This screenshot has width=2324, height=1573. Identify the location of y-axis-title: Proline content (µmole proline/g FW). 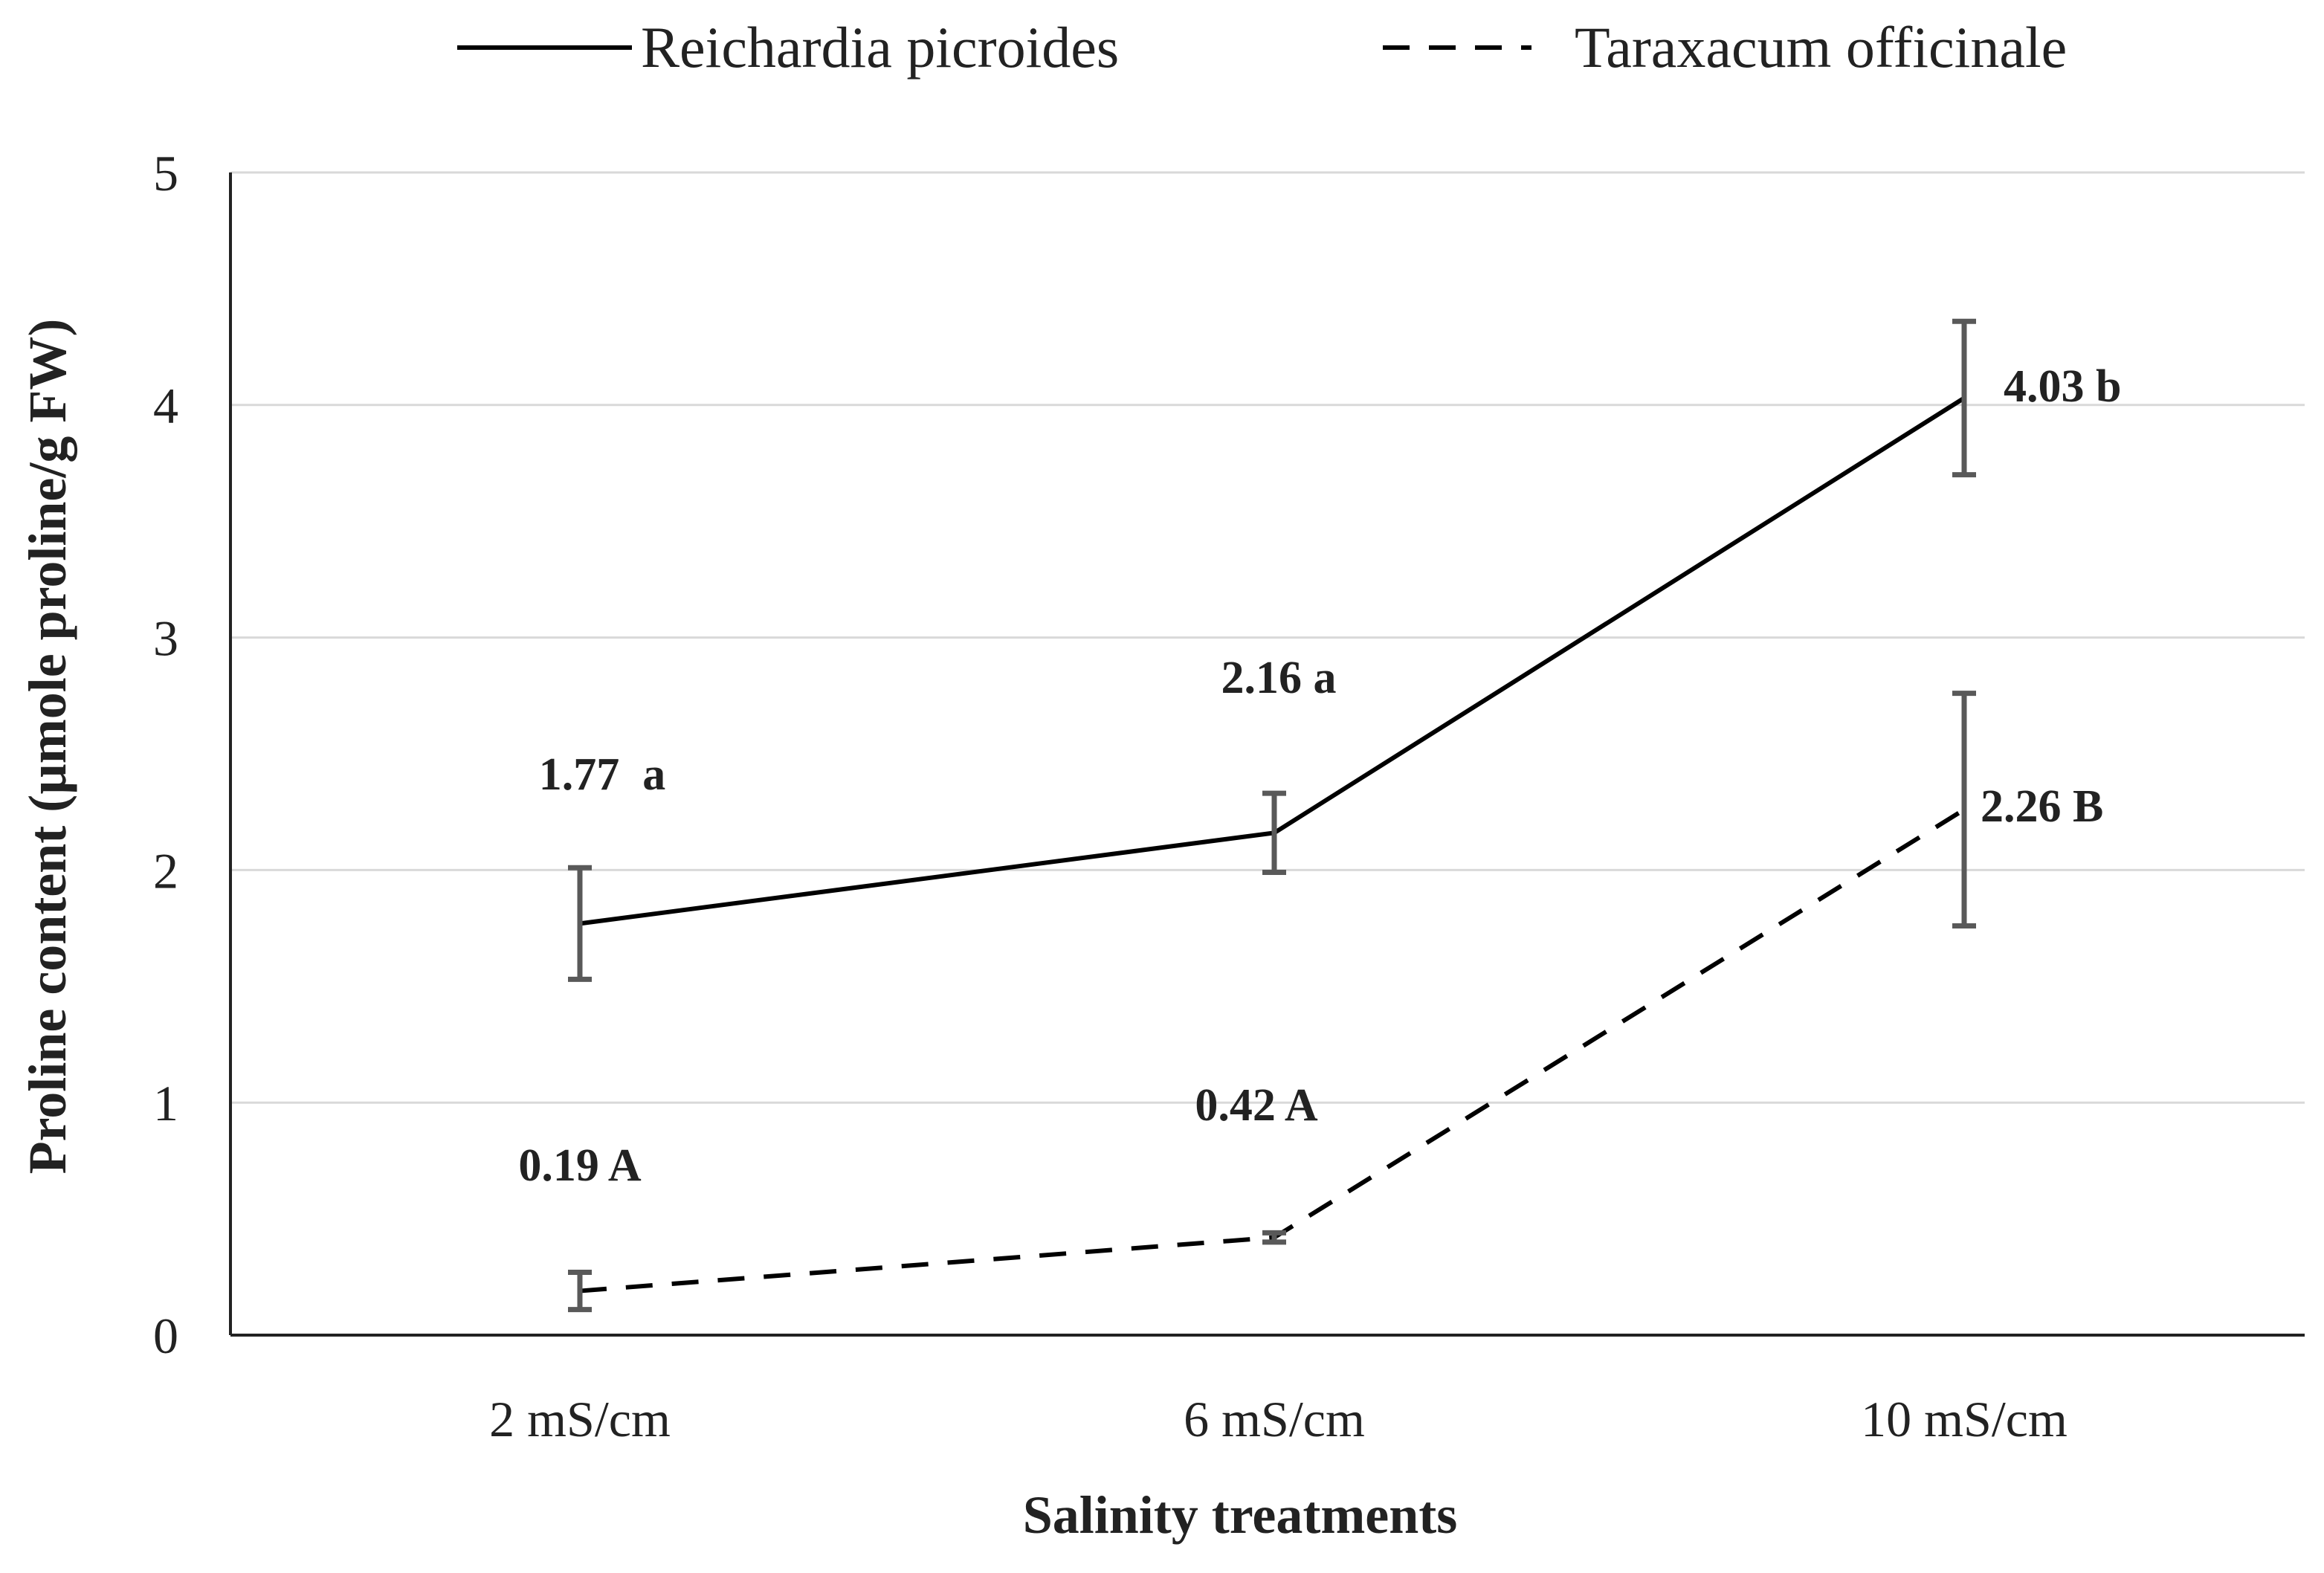
(47, 747).